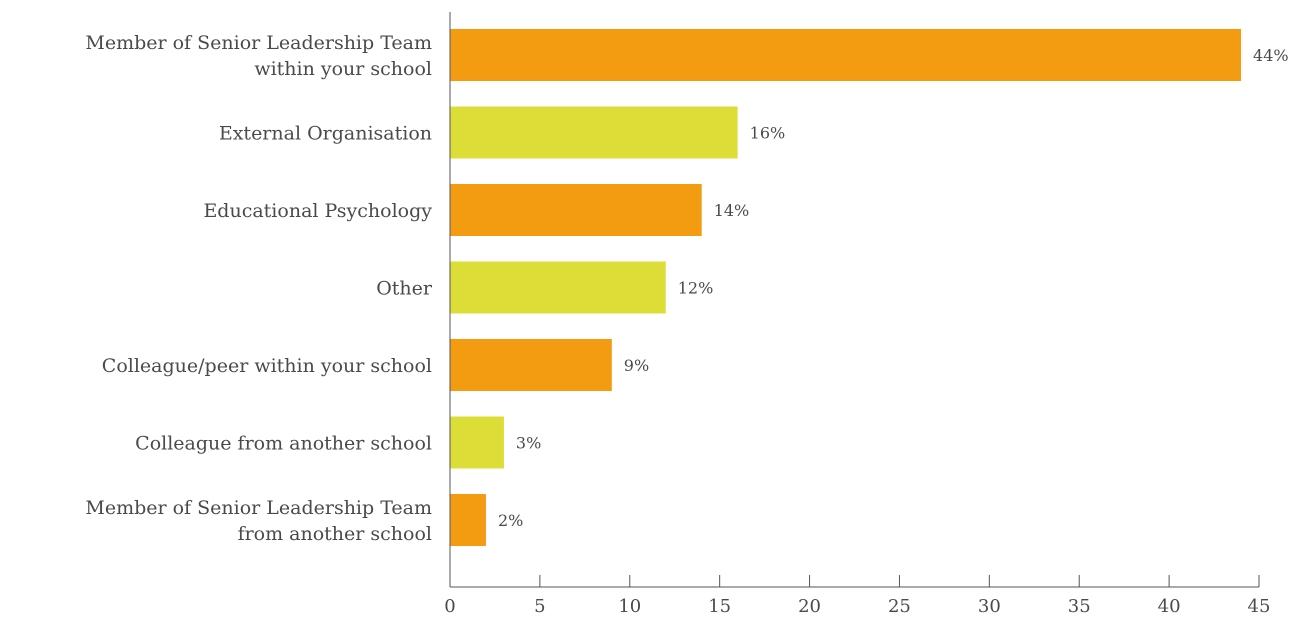  Describe the element at coordinates (899, 606) in the screenshot. I see `x-tick-label-25: 25` at that location.